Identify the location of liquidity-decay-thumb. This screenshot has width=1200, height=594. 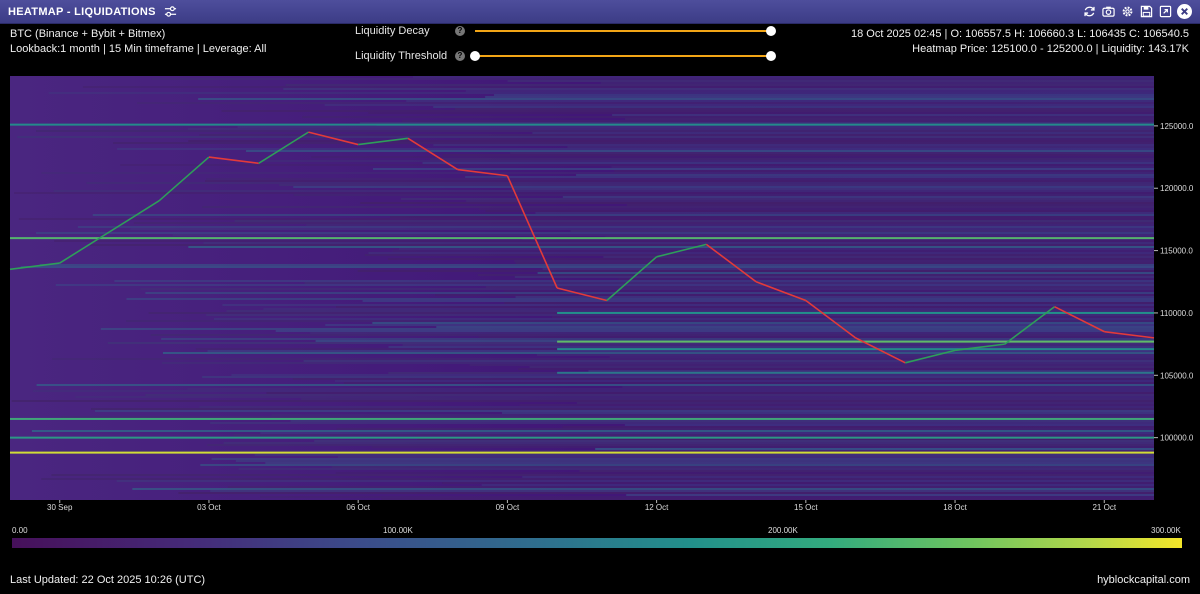
(771, 31).